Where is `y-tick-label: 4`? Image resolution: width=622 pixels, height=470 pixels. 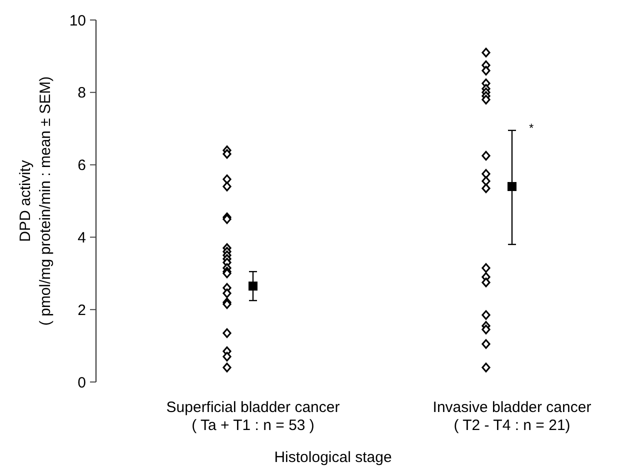
y-tick-label: 4 is located at coordinates (82, 237).